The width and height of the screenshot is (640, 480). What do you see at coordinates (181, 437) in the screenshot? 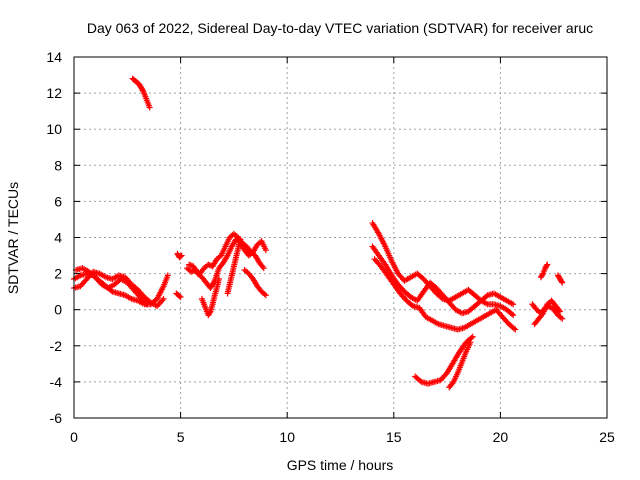
I see `x-tick-label: 5` at bounding box center [181, 437].